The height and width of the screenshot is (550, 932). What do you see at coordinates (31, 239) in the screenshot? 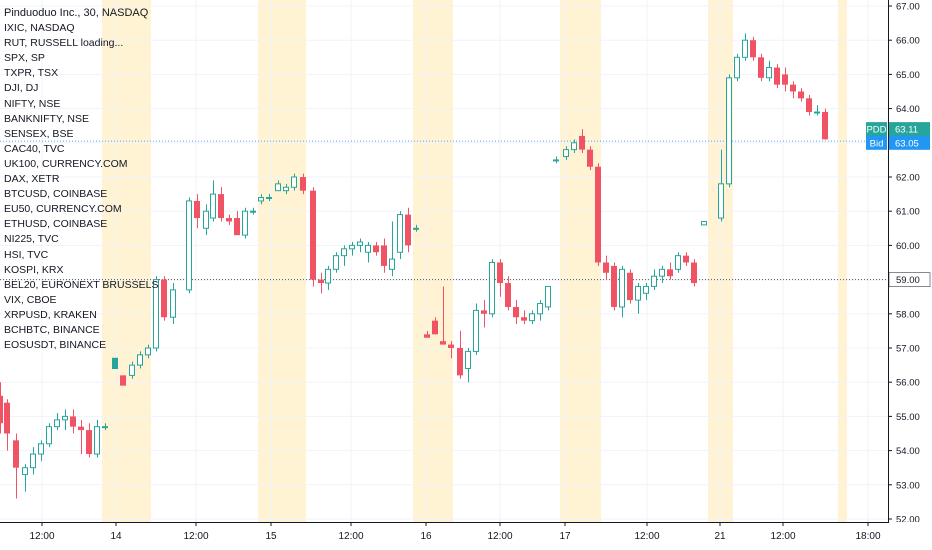
I see `legend-symbol-item: NI225, TVC` at bounding box center [31, 239].